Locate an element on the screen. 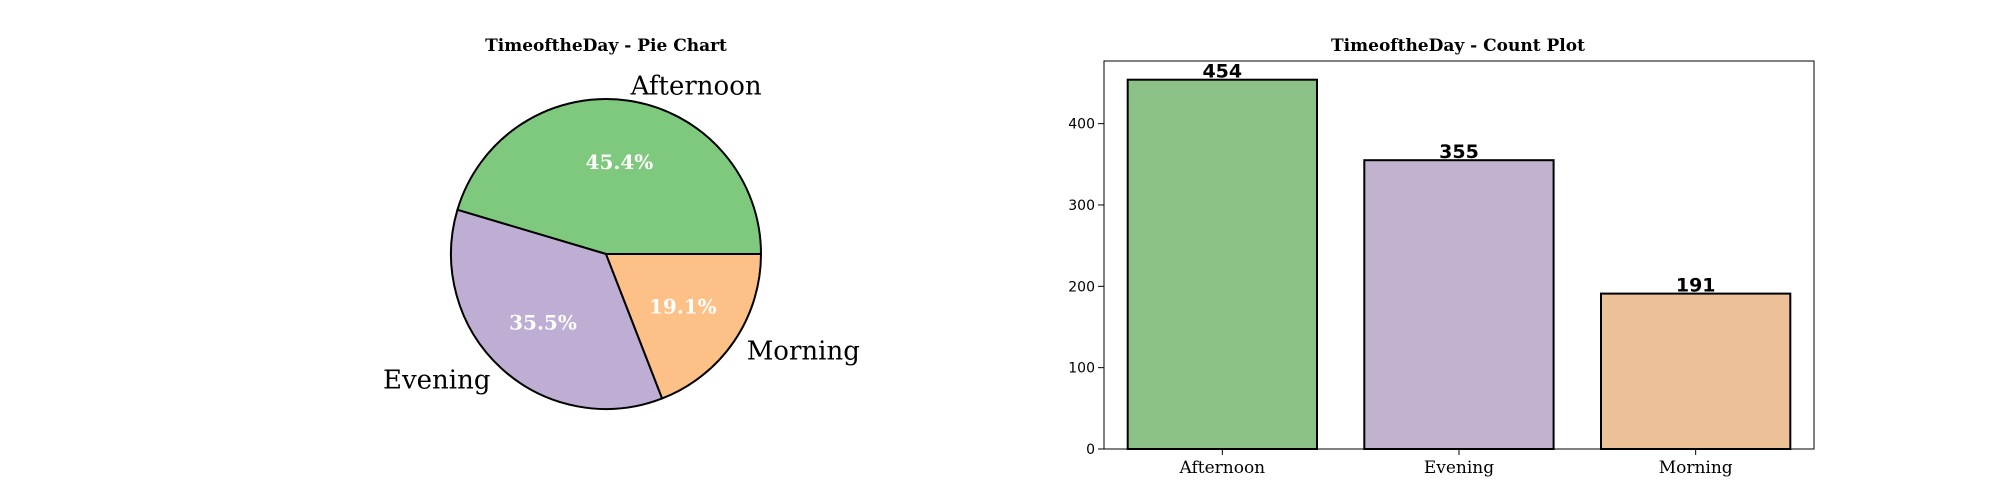 This screenshot has width=2000, height=500. pie-percent-label-evening: 35.5% is located at coordinates (543, 322).